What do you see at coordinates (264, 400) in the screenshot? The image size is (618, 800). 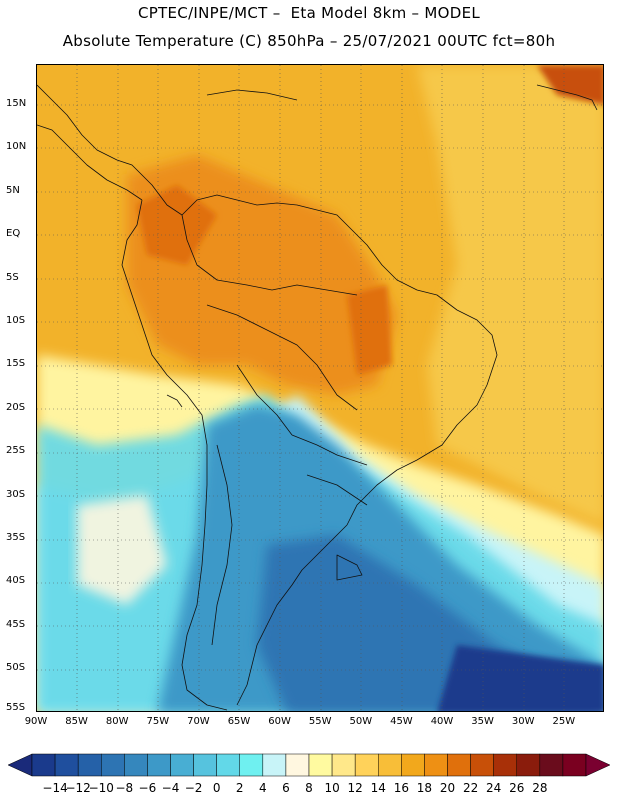 I see `border-bolivia` at bounding box center [264, 400].